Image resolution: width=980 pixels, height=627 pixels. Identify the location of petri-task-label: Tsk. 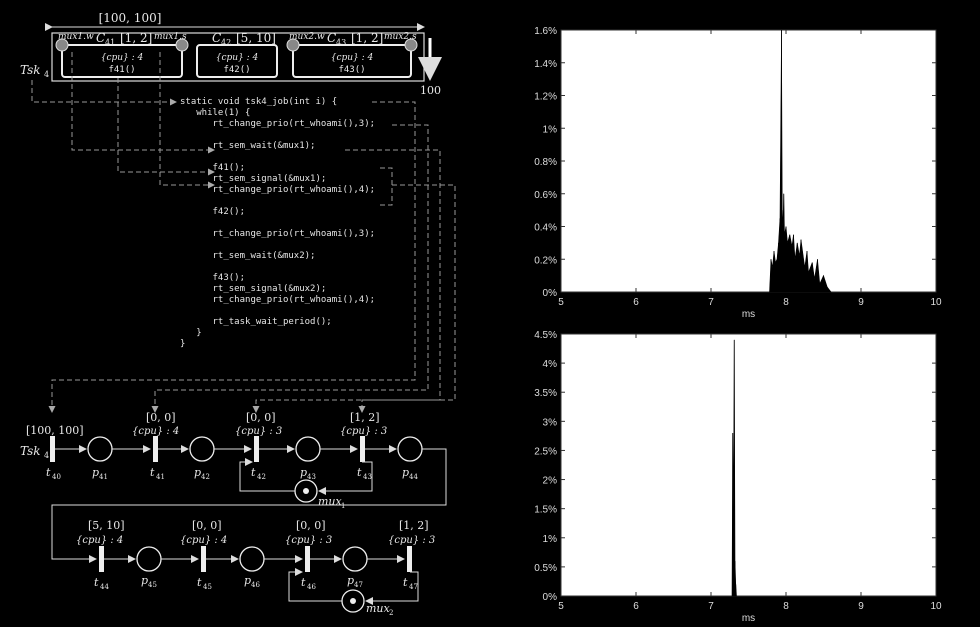
(30, 451).